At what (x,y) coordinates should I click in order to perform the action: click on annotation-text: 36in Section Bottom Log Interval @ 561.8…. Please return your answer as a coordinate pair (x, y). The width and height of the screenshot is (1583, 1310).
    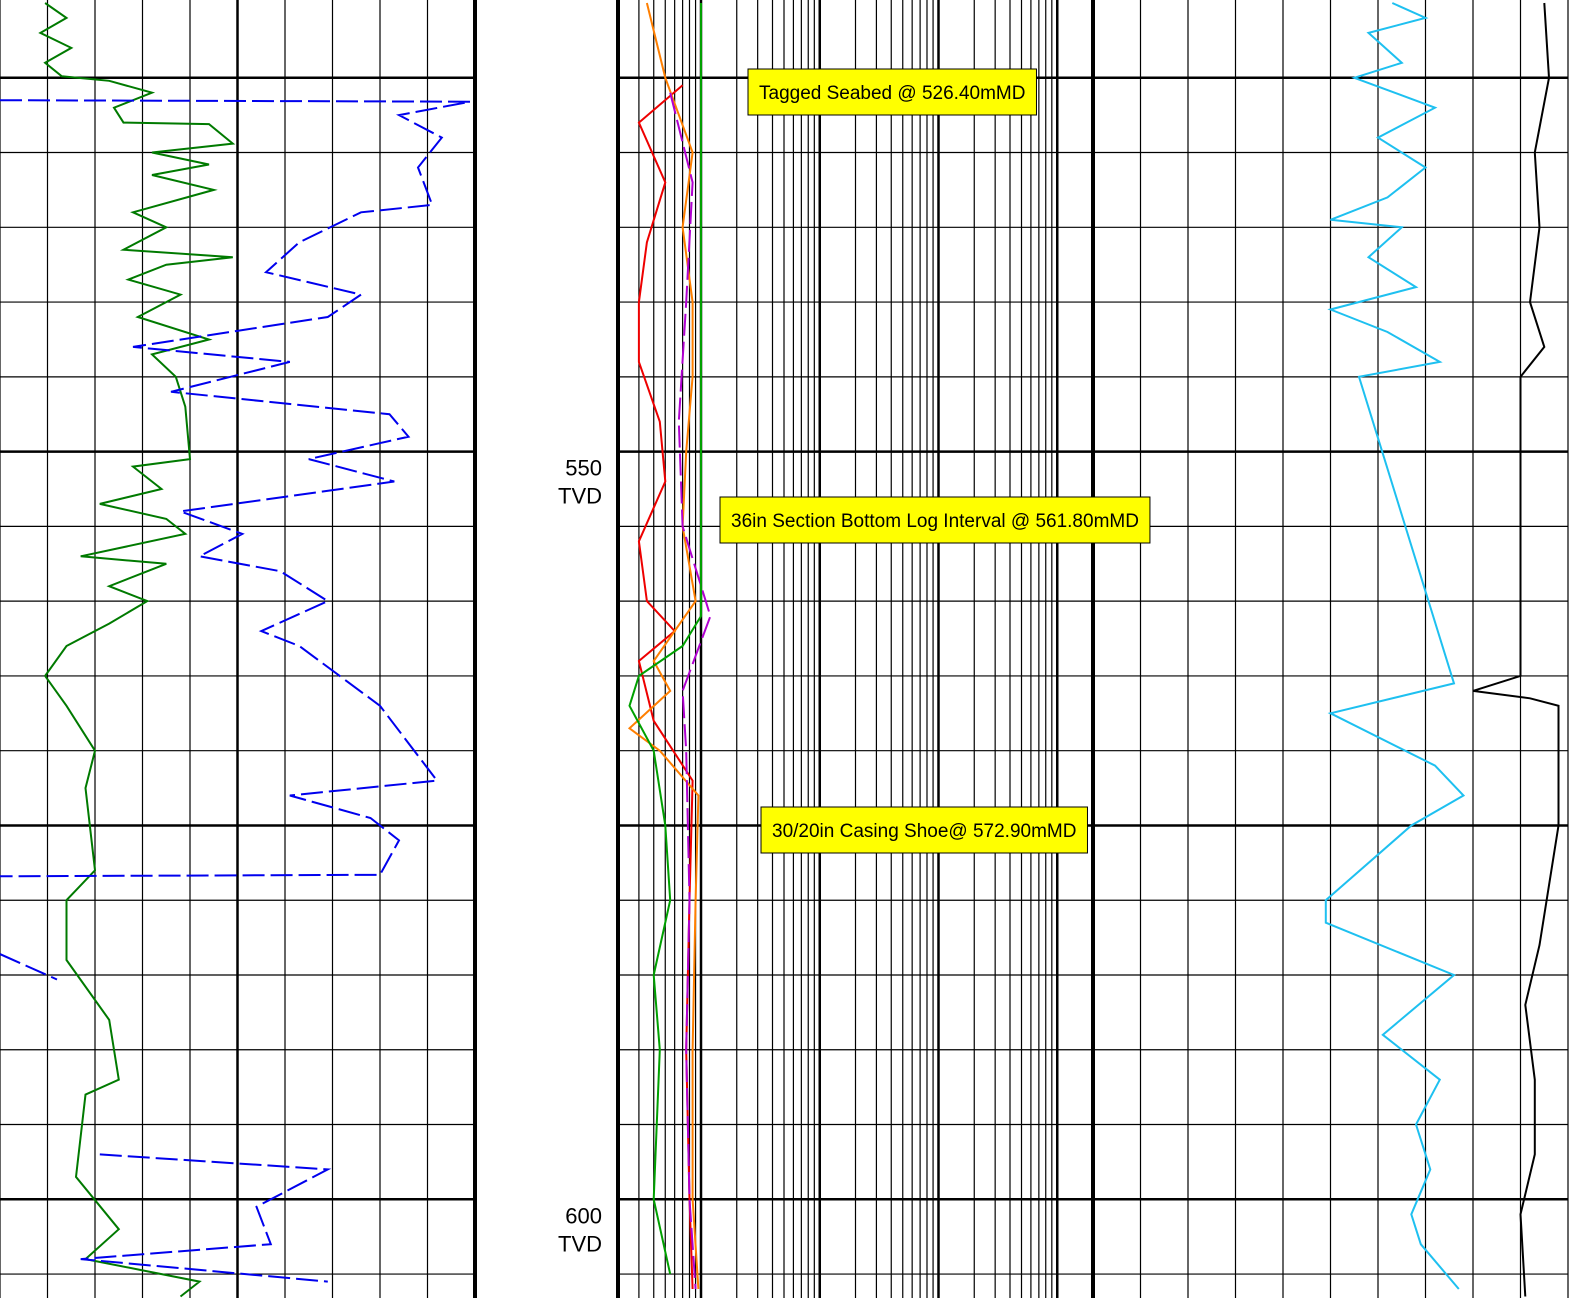
    Looking at the image, I should click on (935, 521).